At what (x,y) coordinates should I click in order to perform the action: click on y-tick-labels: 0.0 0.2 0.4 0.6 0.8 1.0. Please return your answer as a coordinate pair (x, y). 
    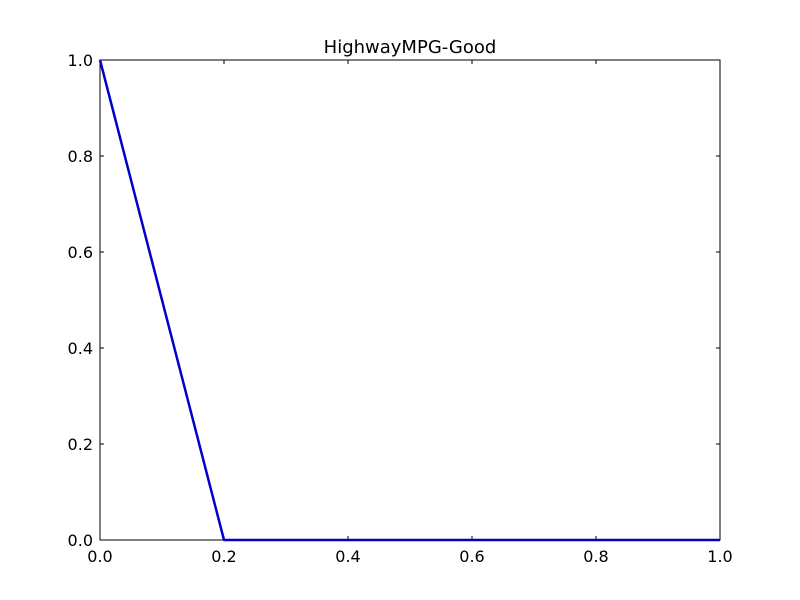
    Looking at the image, I should click on (80, 300).